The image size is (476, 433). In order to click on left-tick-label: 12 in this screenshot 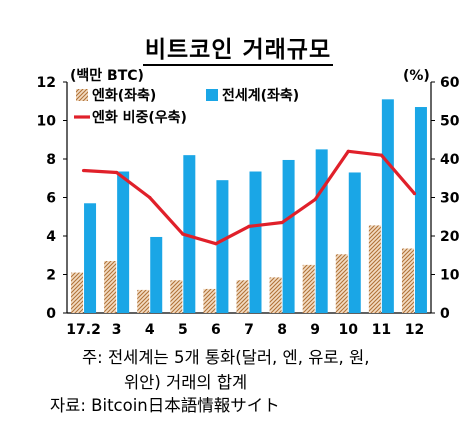, I will do `click(46, 83)`.